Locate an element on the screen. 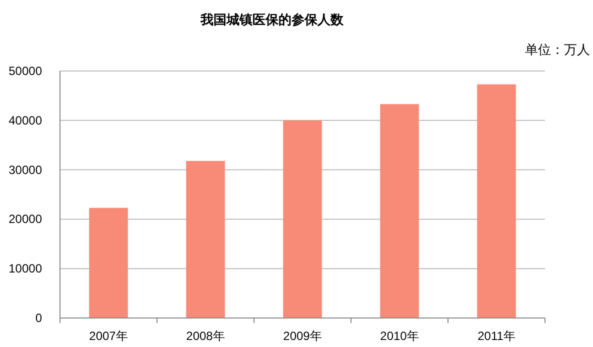 This screenshot has height=347, width=593. y-tick-label: 10000 is located at coordinates (25, 269).